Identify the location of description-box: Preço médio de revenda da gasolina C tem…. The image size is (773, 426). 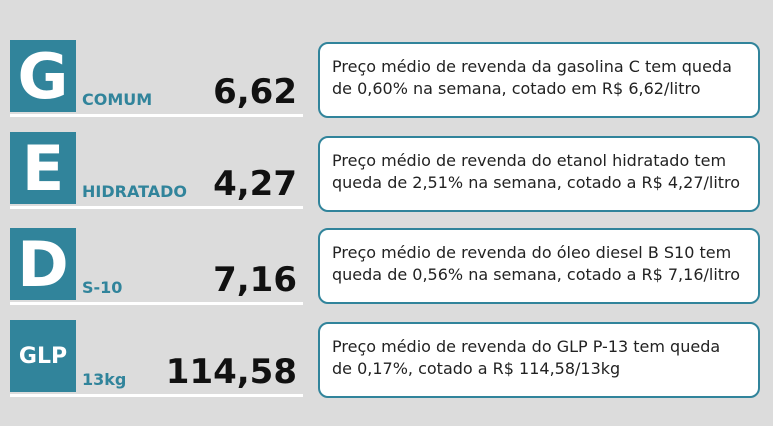
(539, 80).